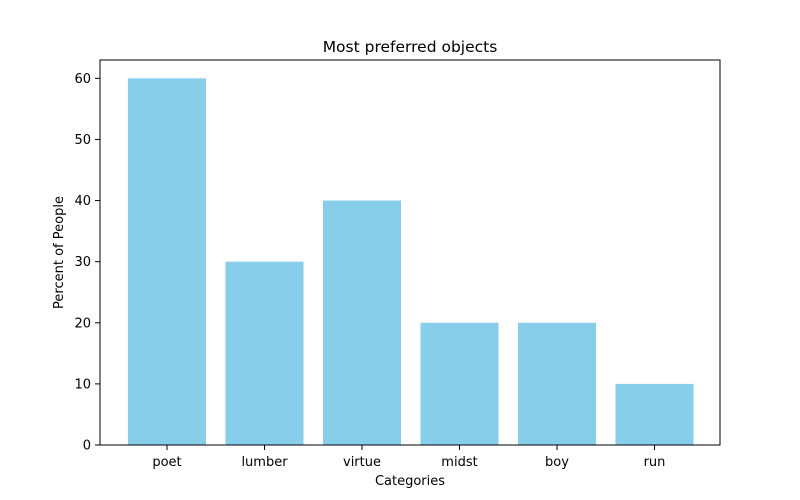 Image resolution: width=800 pixels, height=500 pixels. I want to click on y-tick-label-20: 20, so click(82, 323).